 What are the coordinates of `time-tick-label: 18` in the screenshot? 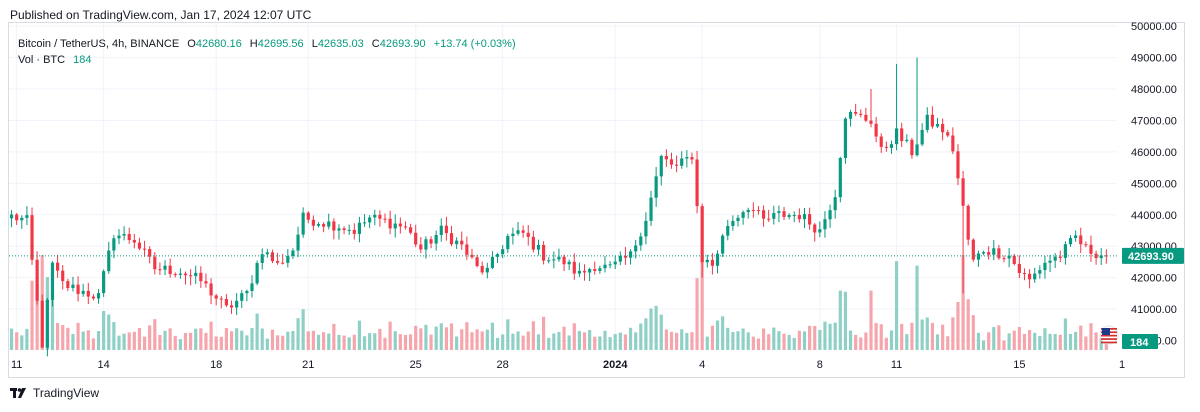 It's located at (216, 365).